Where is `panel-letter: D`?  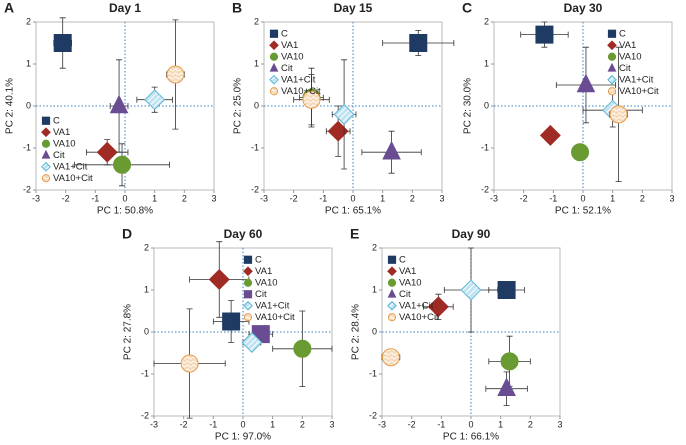
panel-letter: D is located at coordinates (127, 234).